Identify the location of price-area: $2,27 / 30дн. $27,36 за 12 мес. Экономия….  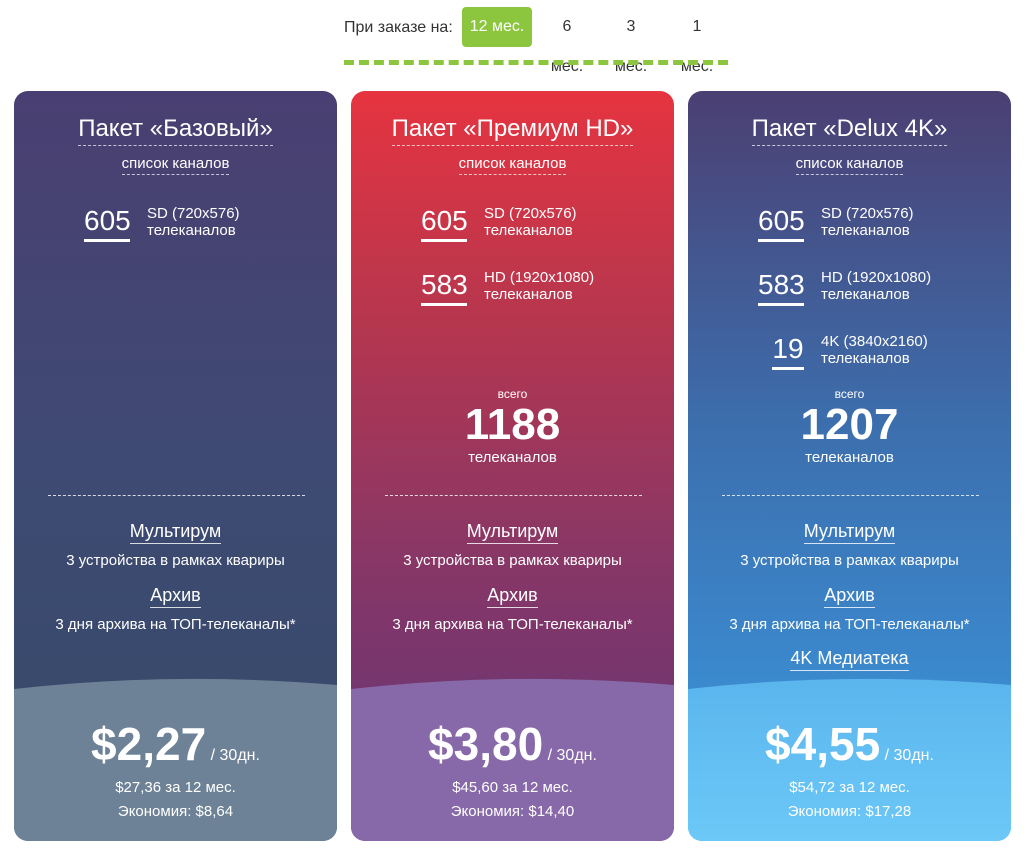
(175, 759).